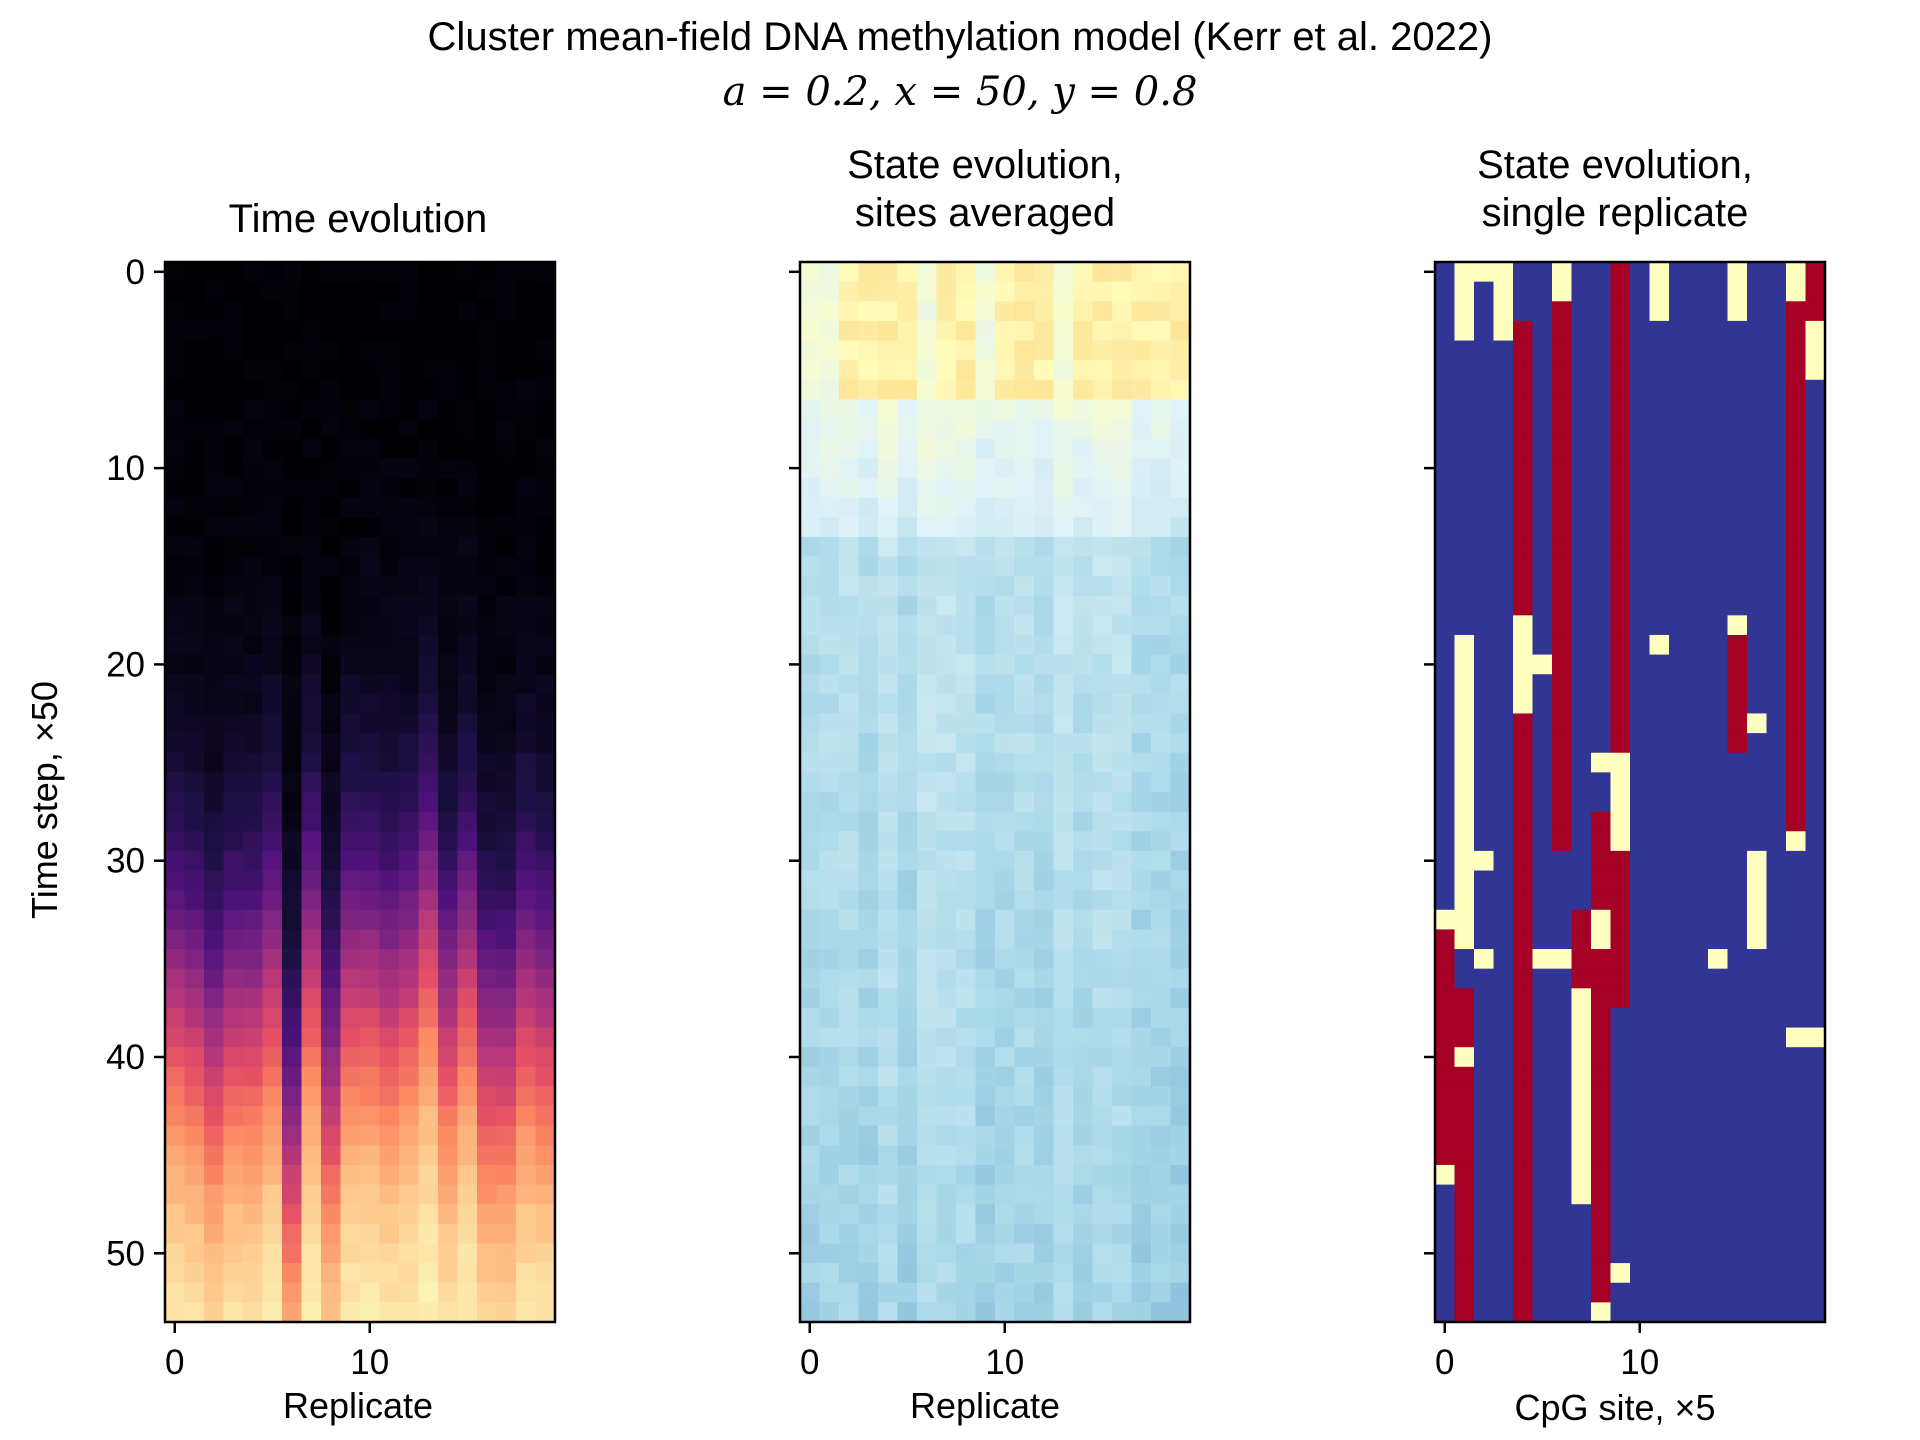 The height and width of the screenshot is (1440, 1920). I want to click on xtick-label: 0, so click(1444, 1362).